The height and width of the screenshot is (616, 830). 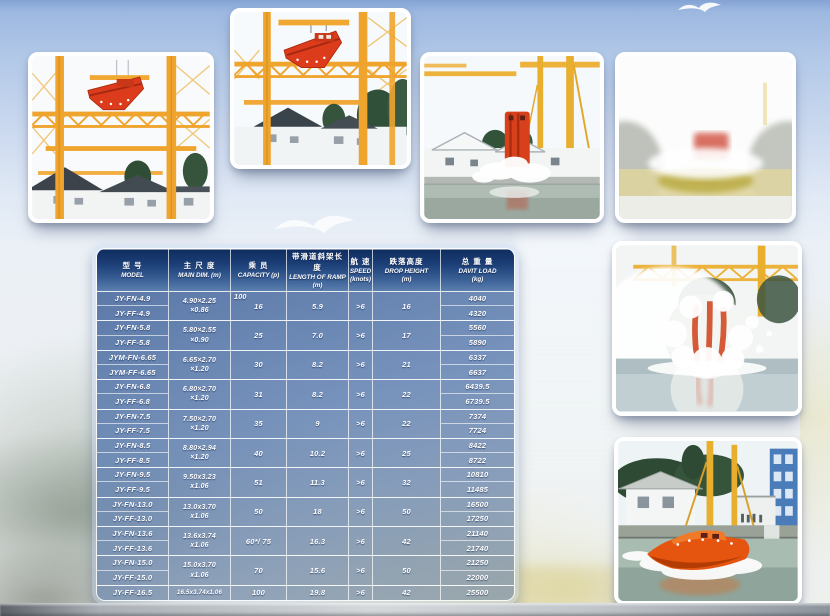 What do you see at coordinates (407, 335) in the screenshot?
I see `drop-height-cell: 17` at bounding box center [407, 335].